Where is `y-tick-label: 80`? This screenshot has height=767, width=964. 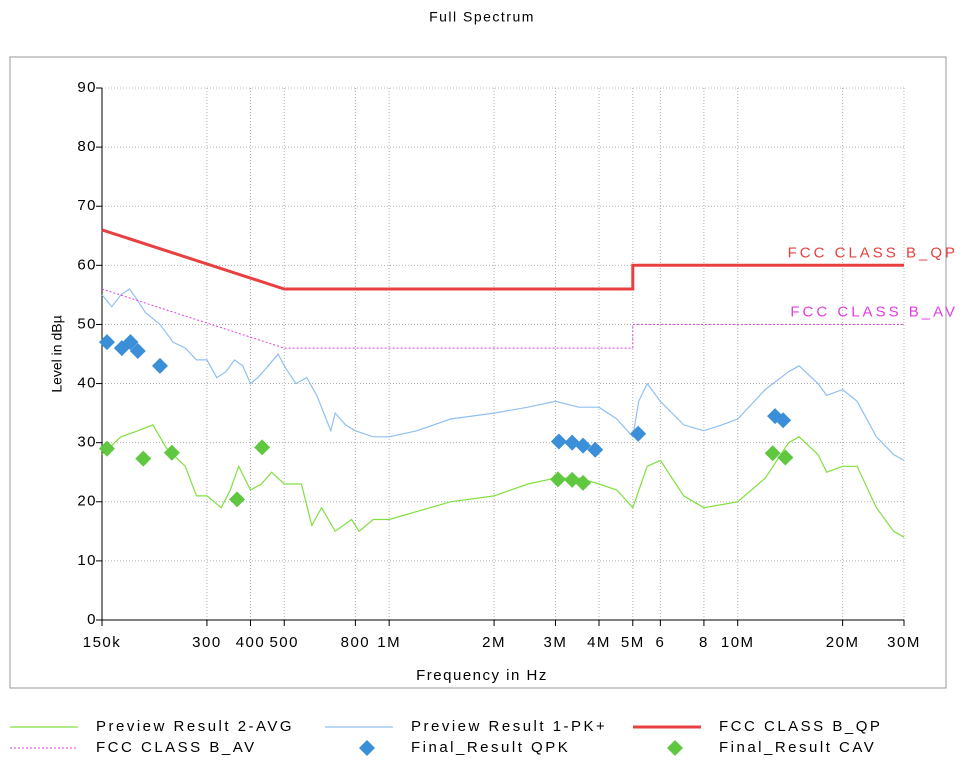
y-tick-label: 80 is located at coordinates (87, 146).